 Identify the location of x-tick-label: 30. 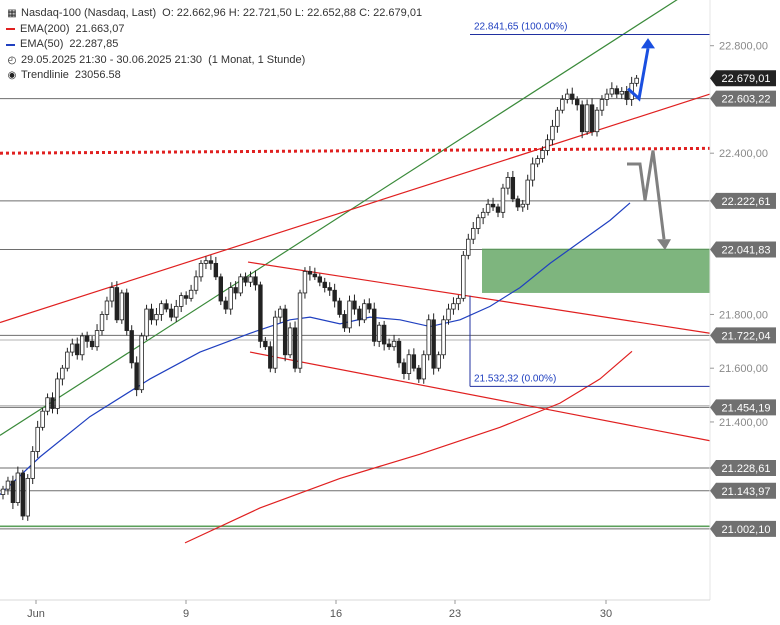
(606, 614).